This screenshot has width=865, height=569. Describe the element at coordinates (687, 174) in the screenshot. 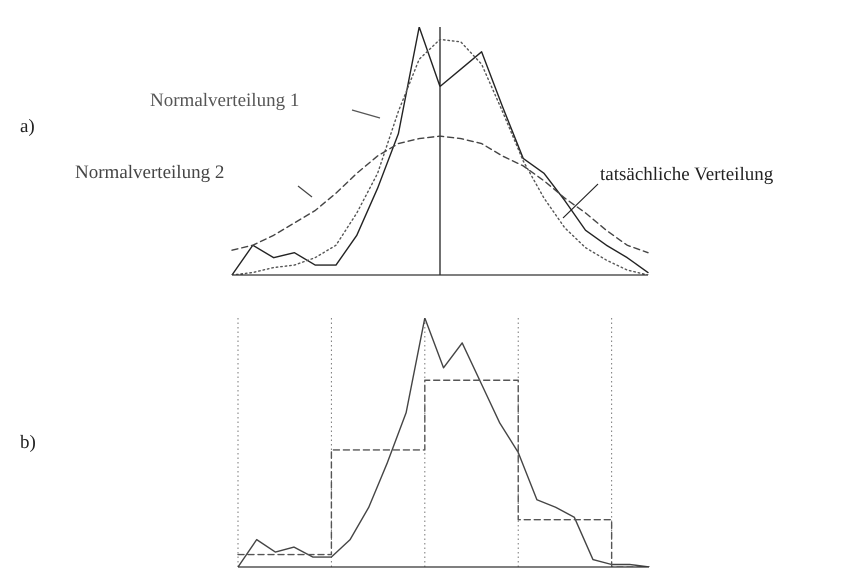

I see `series-label: tatsächliche Verteilung` at that location.